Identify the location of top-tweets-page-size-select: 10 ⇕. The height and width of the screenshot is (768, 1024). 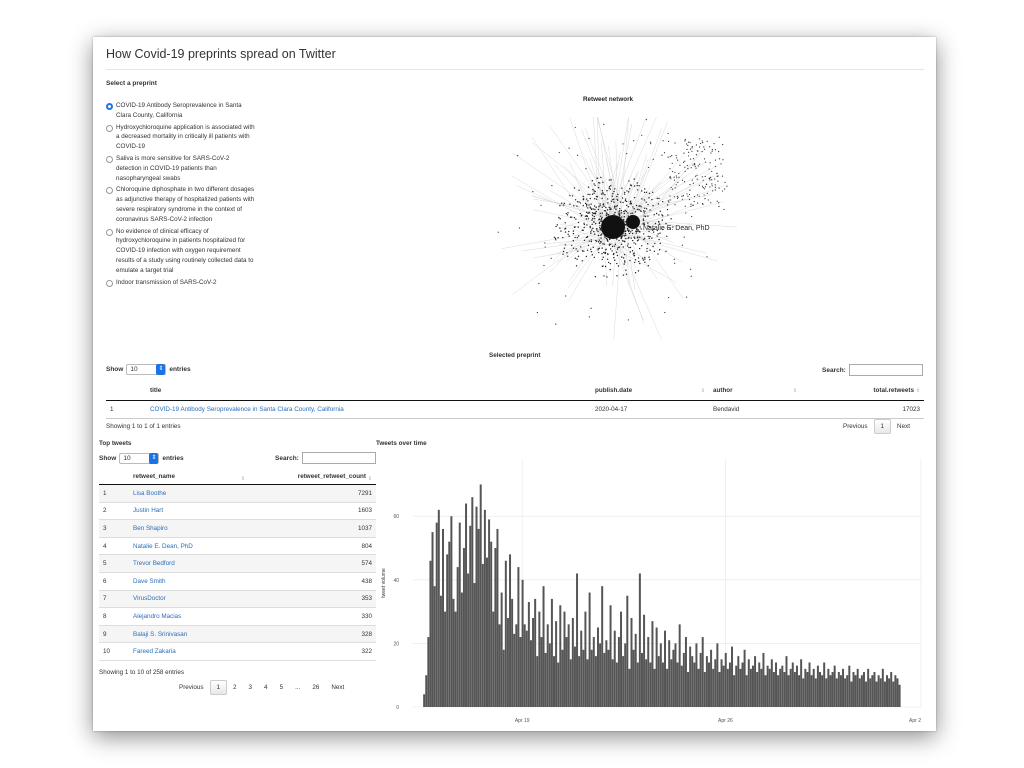
(139, 458).